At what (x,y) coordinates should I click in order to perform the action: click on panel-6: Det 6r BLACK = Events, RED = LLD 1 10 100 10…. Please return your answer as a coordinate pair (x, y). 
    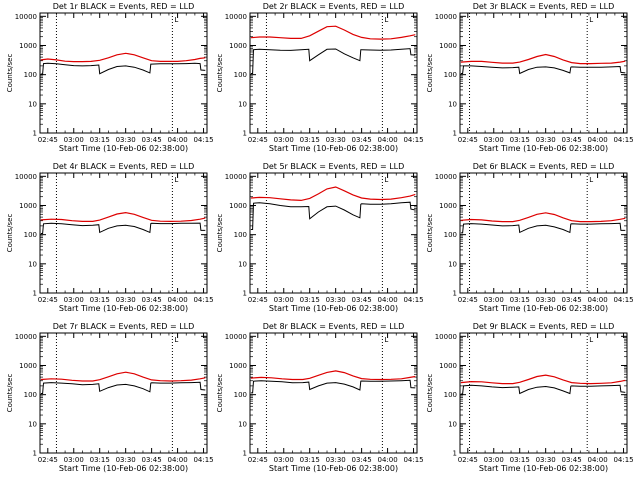
    Looking at the image, I should click on (530, 237).